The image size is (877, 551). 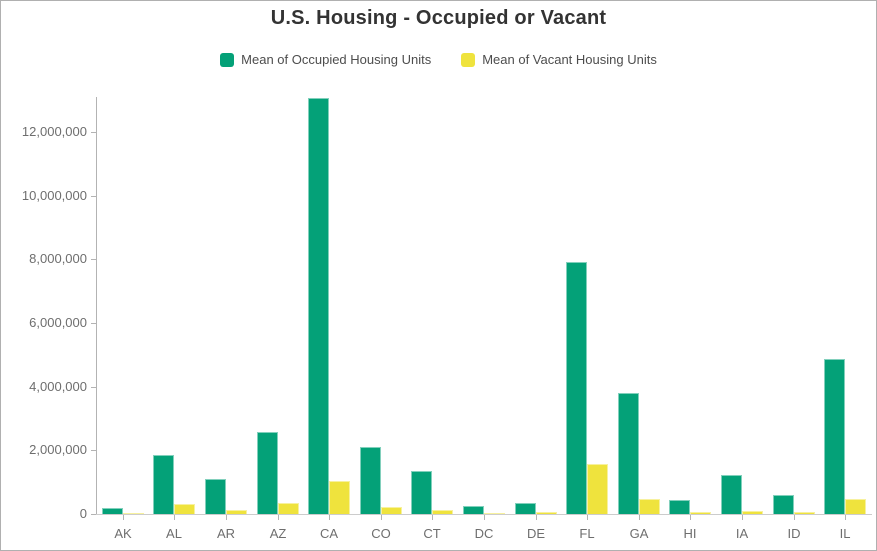 What do you see at coordinates (536, 533) in the screenshot?
I see `x-axis-label-DE: DE` at bounding box center [536, 533].